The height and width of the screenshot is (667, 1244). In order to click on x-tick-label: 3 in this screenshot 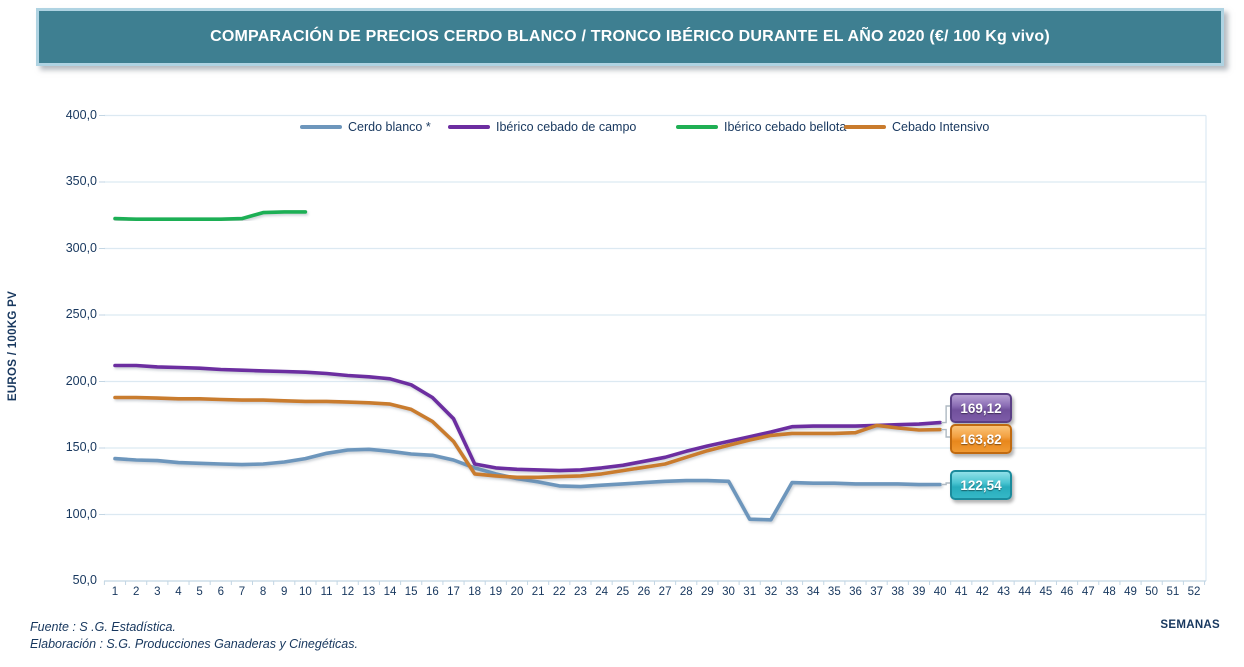, I will do `click(157, 592)`.